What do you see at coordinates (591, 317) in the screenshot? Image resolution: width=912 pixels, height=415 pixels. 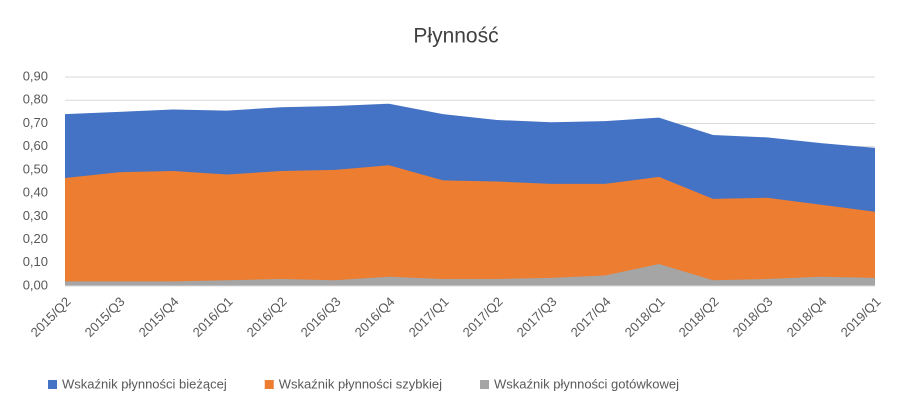 I see `x-tick-label: 2017/Q4` at bounding box center [591, 317].